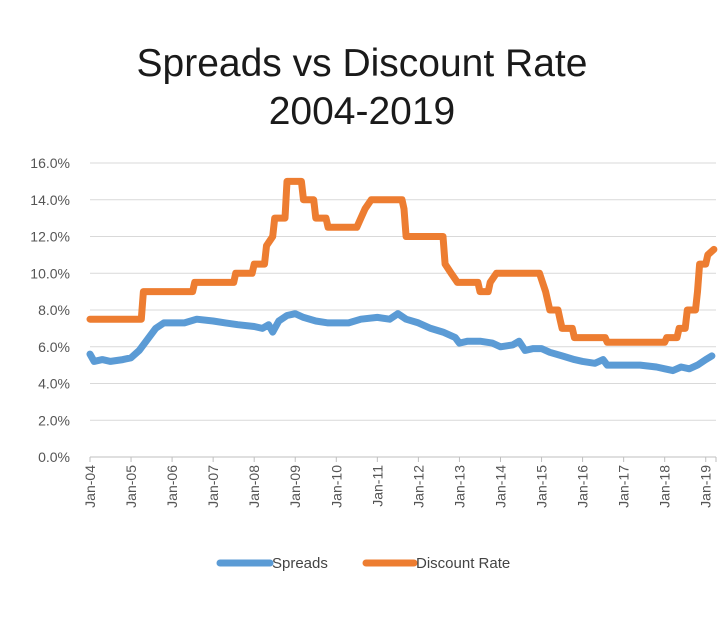 The image size is (724, 630). Describe the element at coordinates (50, 237) in the screenshot. I see `y-tick-label: 12.0%` at that location.